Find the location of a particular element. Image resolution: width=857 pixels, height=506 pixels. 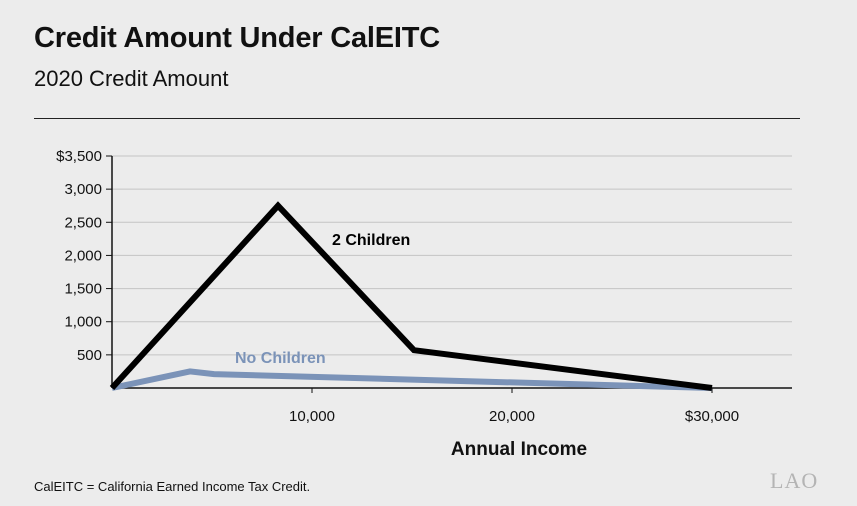

y-tick-label: 1,000 is located at coordinates (83, 322).